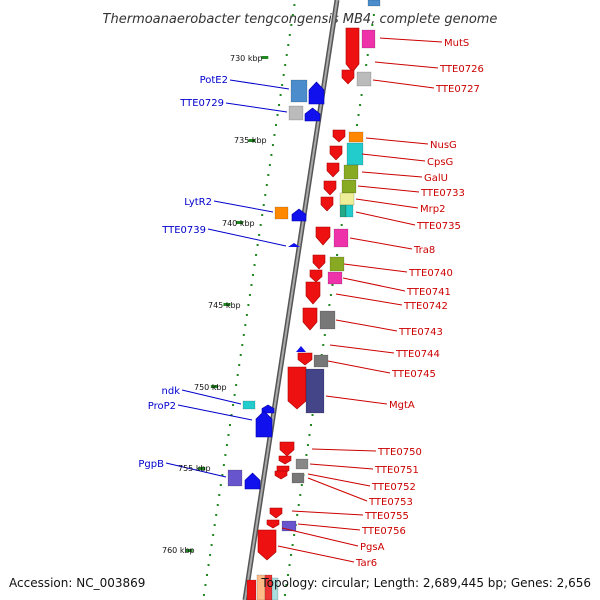  What do you see at coordinates (420, 332) in the screenshot?
I see `gene-label-right: TTE0743` at bounding box center [420, 332].